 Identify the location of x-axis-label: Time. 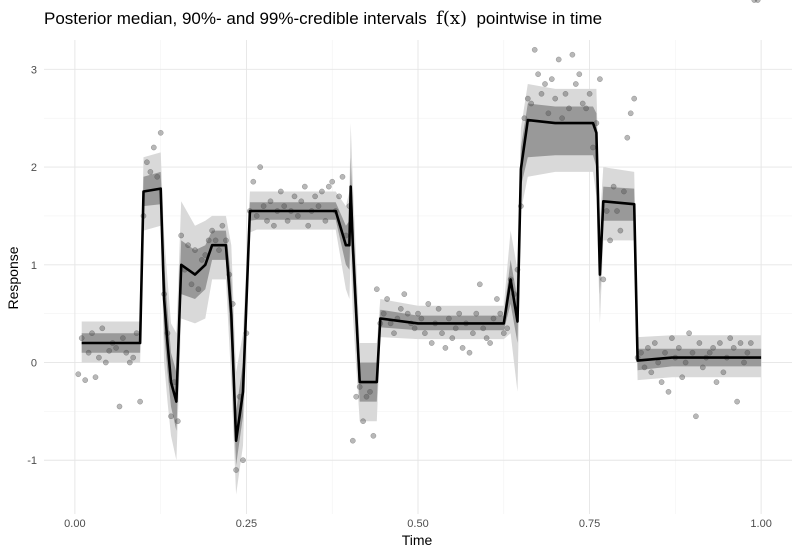
(417, 540).